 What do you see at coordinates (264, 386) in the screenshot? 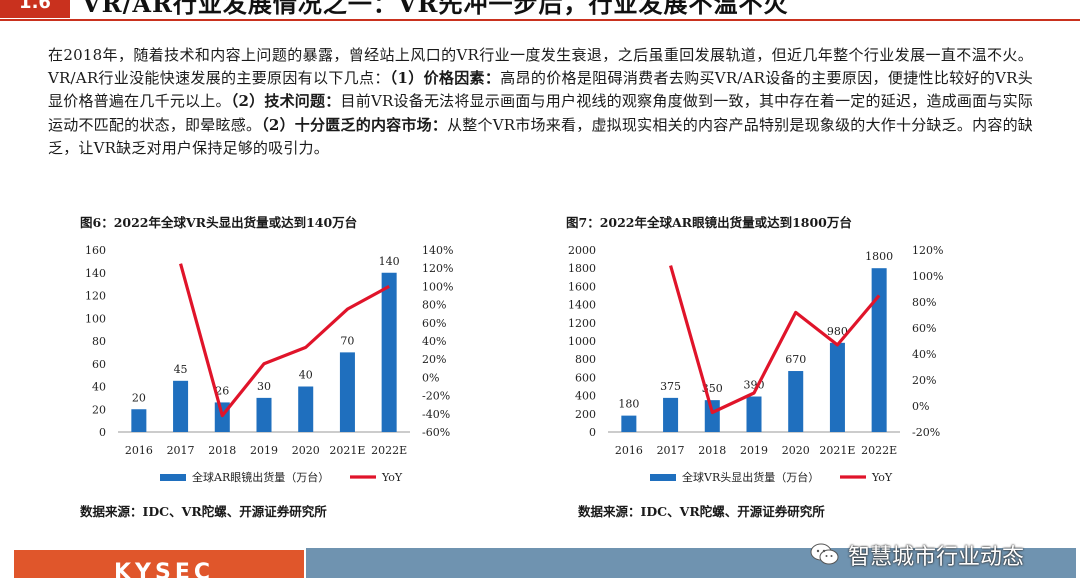
I see `bar-data-label: 30` at bounding box center [264, 386].